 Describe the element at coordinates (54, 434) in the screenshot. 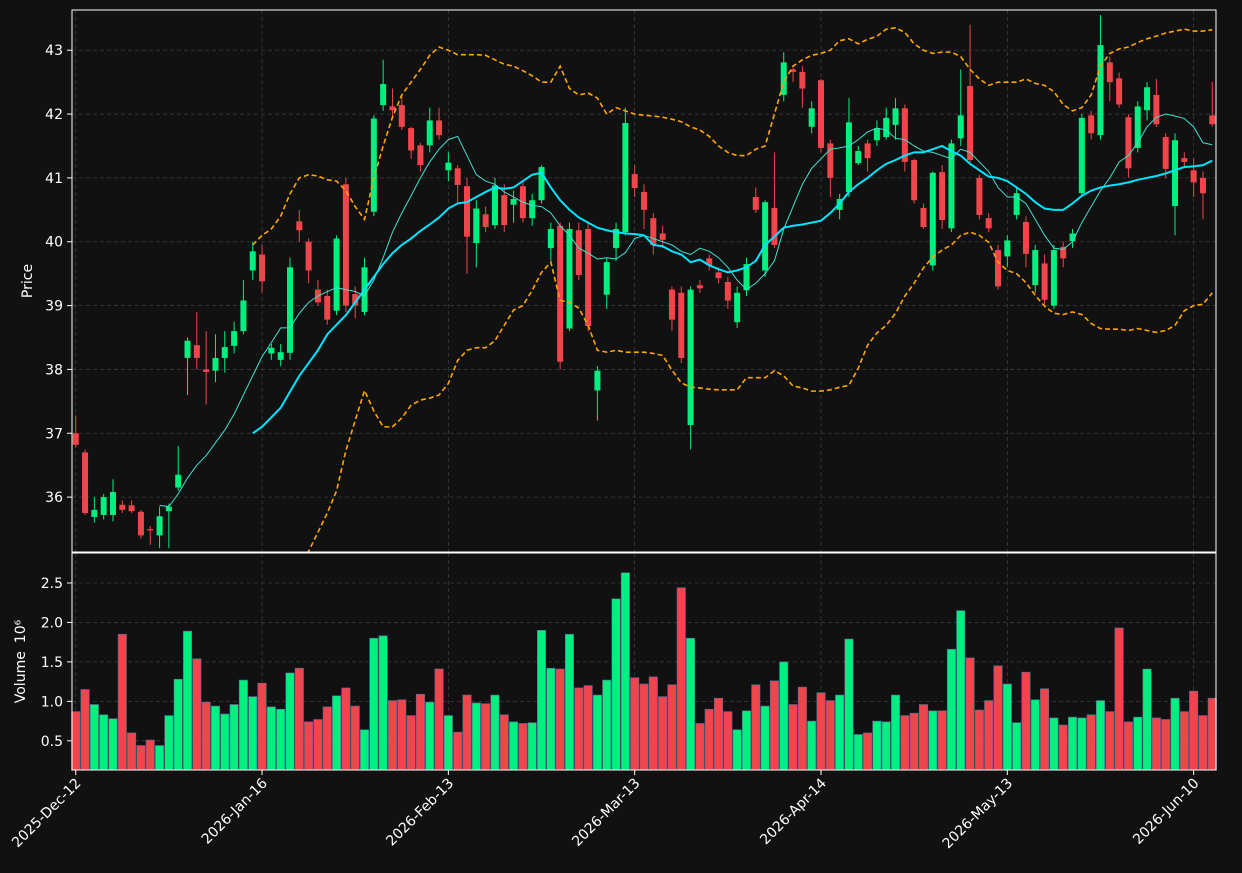

I see `y-tick-label: 37` at that location.